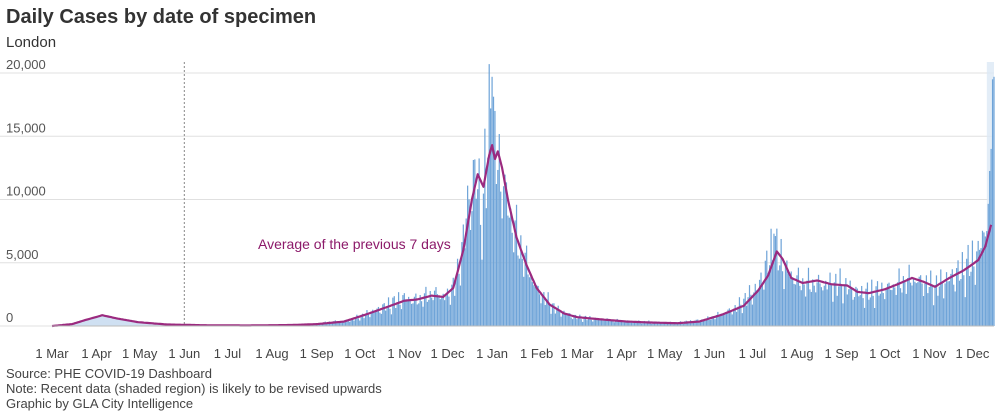  Describe the element at coordinates (184, 353) in the screenshot. I see `x-tick-label: 1 Jun` at that location.